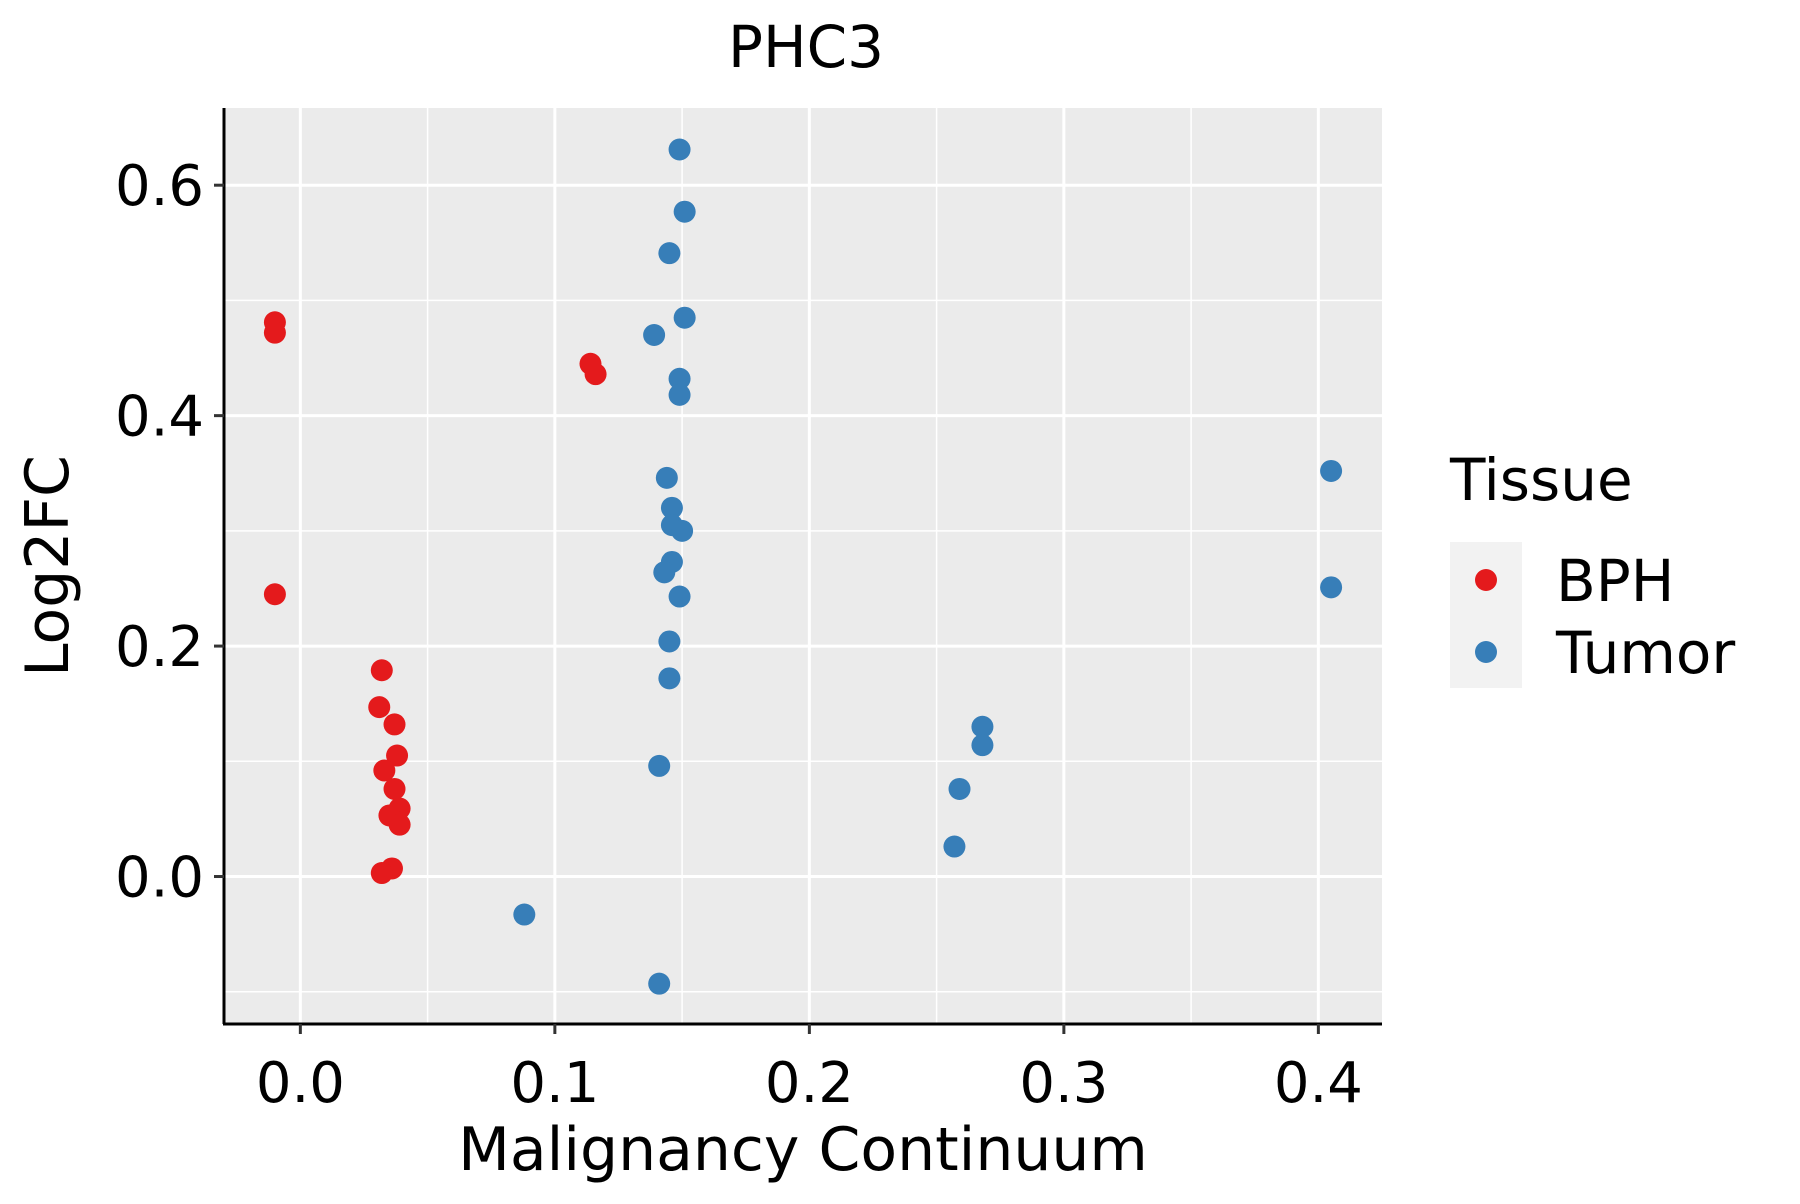 The image size is (1800, 1204). Describe the element at coordinates (1645, 653) in the screenshot. I see `legend-label-tumor: Tumor` at that location.